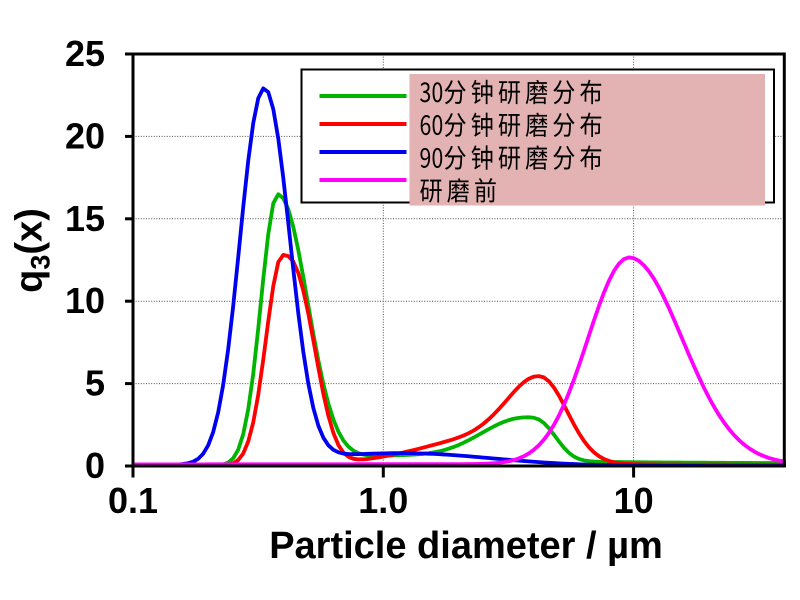 This screenshot has height=600, width=800. What do you see at coordinates (85, 218) in the screenshot?
I see `y-tick-label-15: 15` at bounding box center [85, 218].